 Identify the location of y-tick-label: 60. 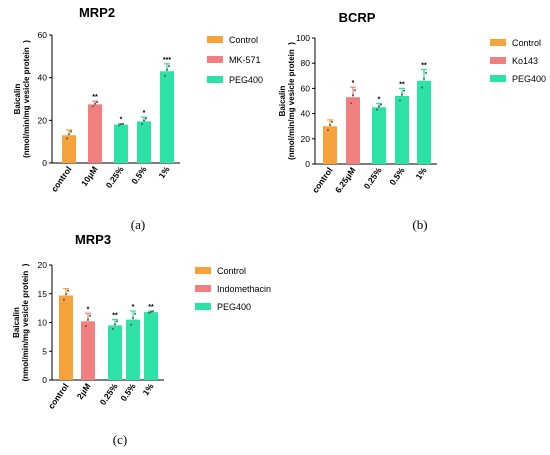
(306, 88).